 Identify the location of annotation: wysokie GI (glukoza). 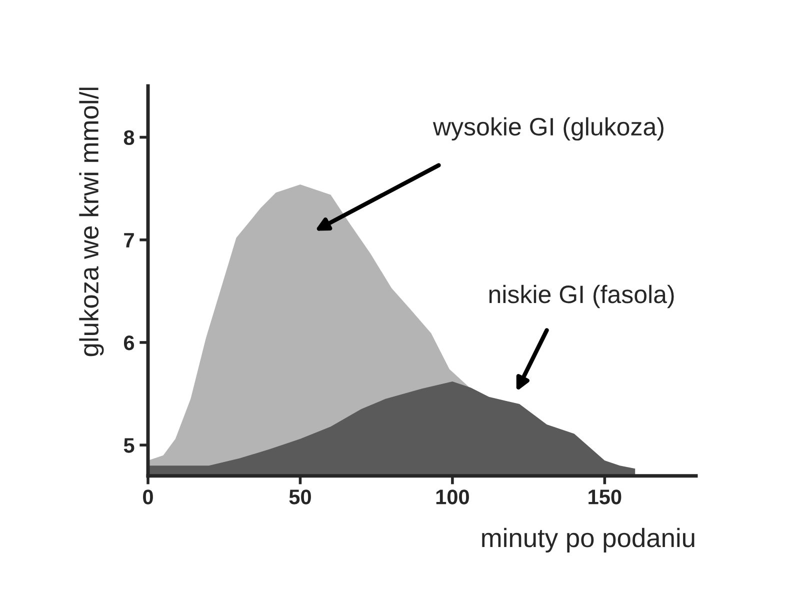
(548, 129).